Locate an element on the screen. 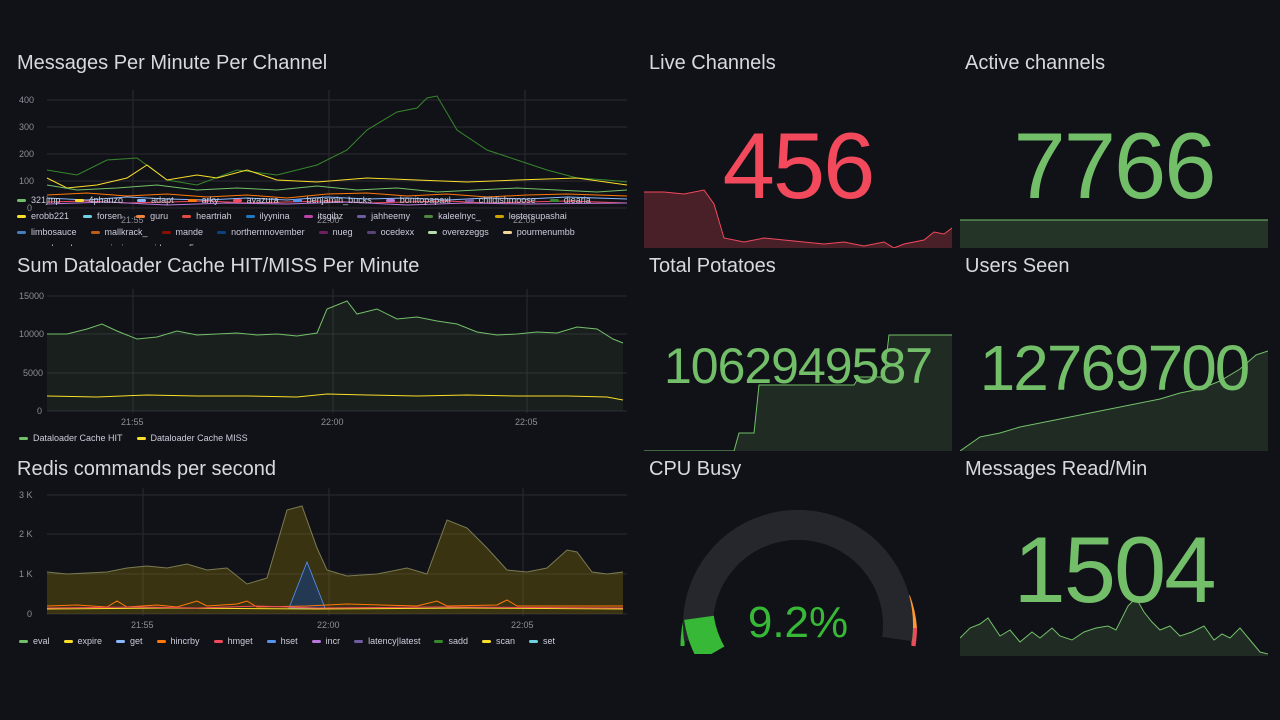 The width and height of the screenshot is (1280, 720). legend-item: nueg is located at coordinates (335, 232).